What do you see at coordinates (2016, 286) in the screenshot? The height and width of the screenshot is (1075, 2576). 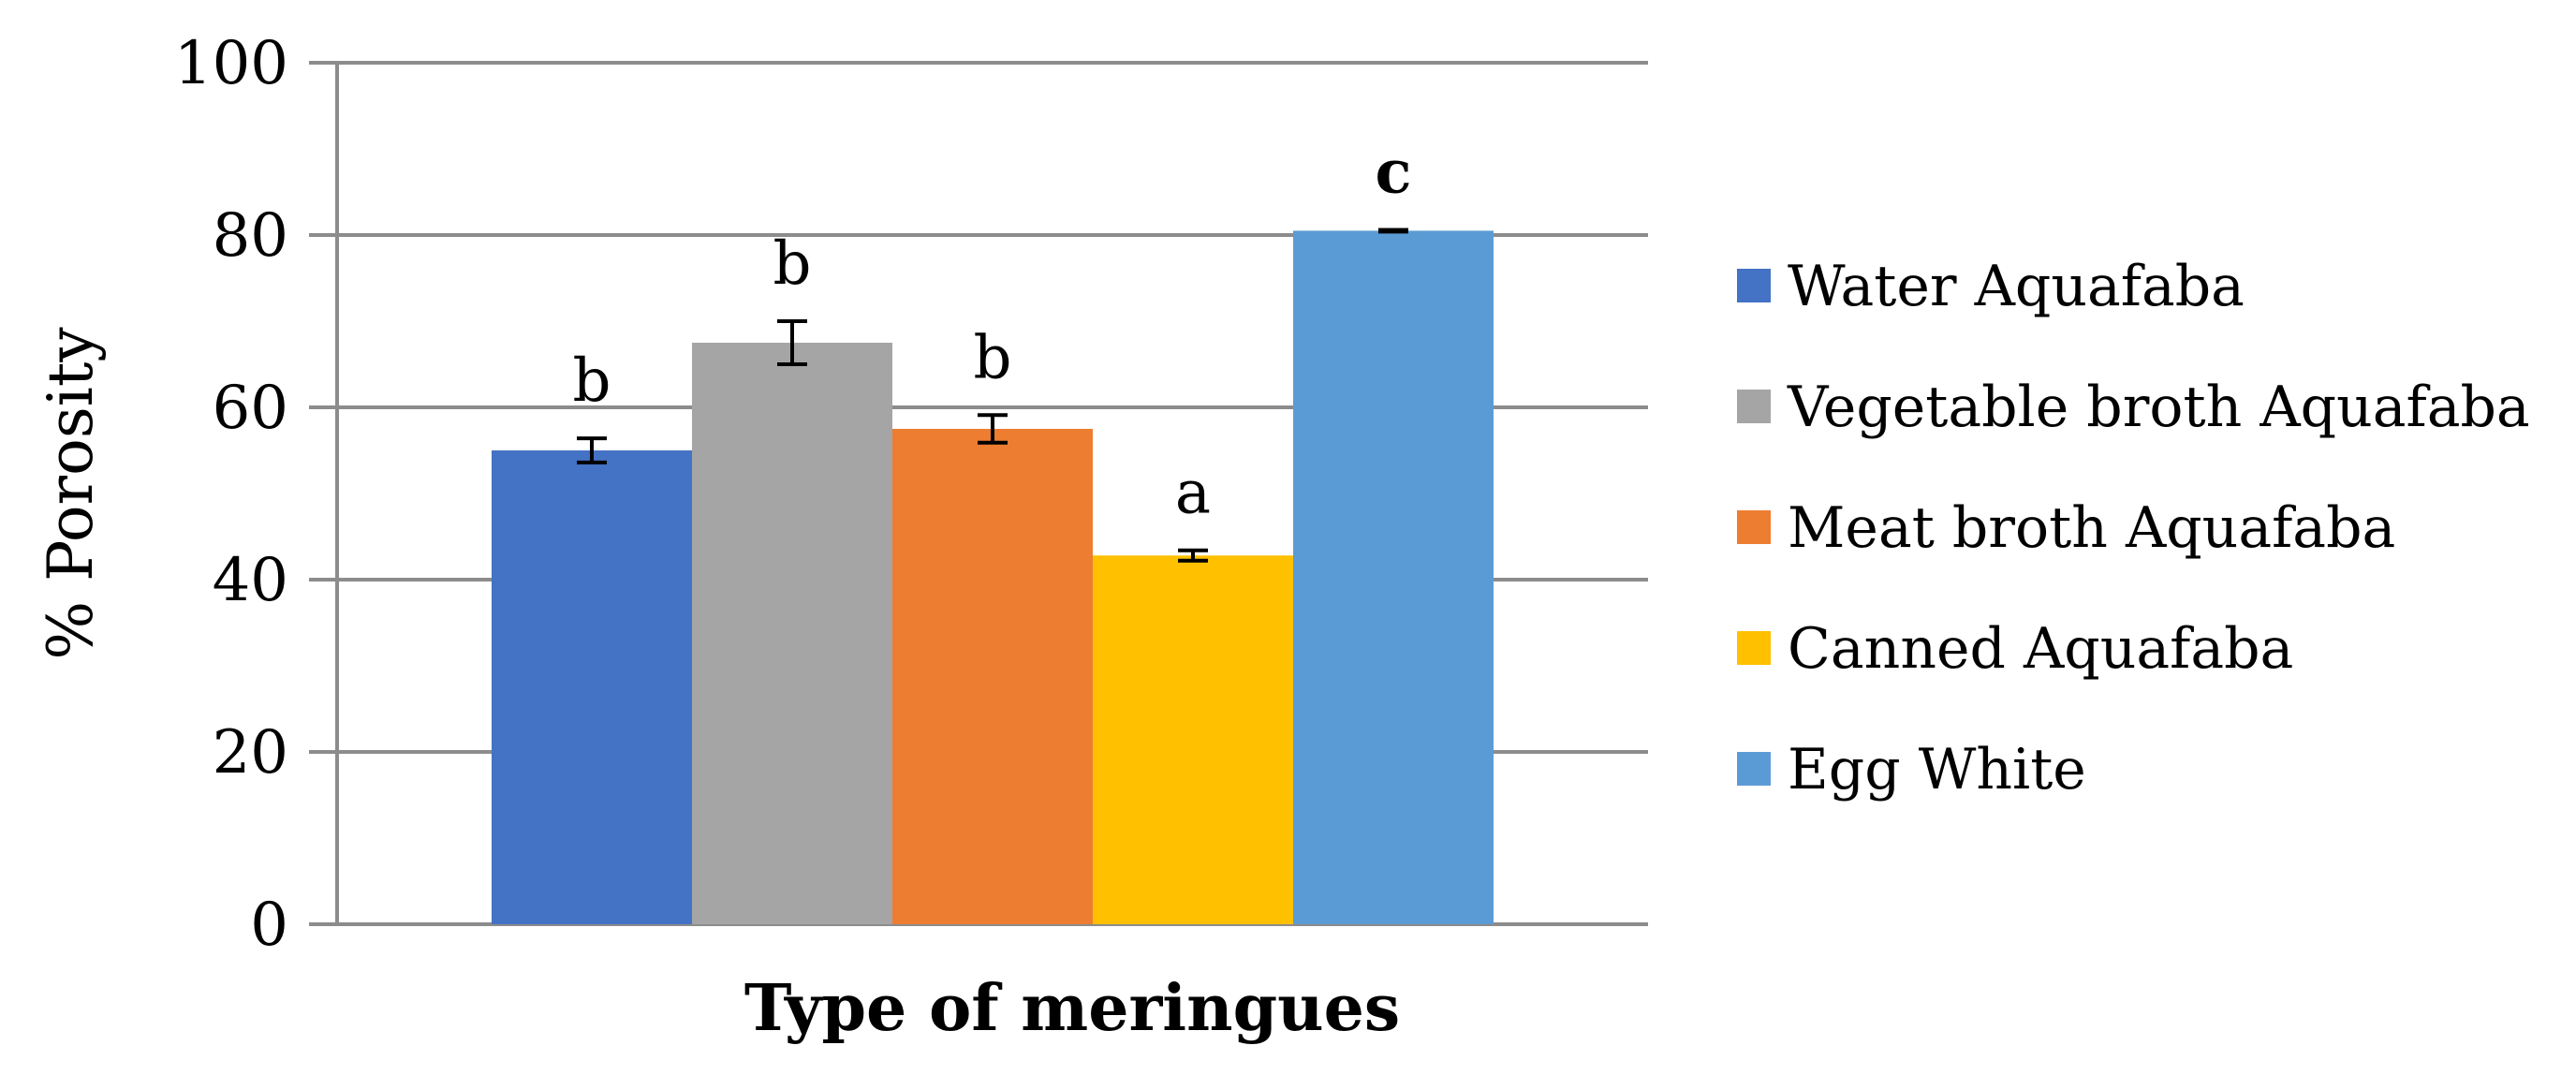 I see `legend-label-1: Water Aquafaba` at bounding box center [2016, 286].